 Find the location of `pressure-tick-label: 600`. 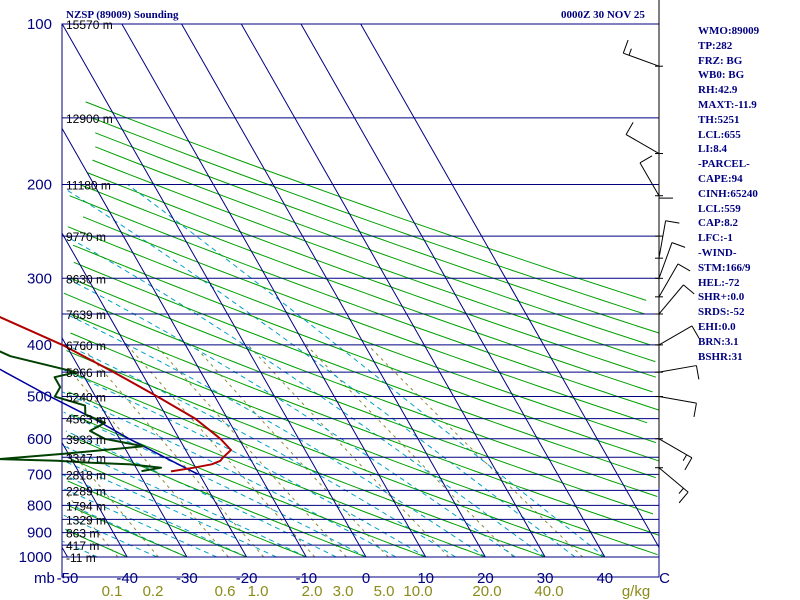

pressure-tick-label: 600 is located at coordinates (39, 439).